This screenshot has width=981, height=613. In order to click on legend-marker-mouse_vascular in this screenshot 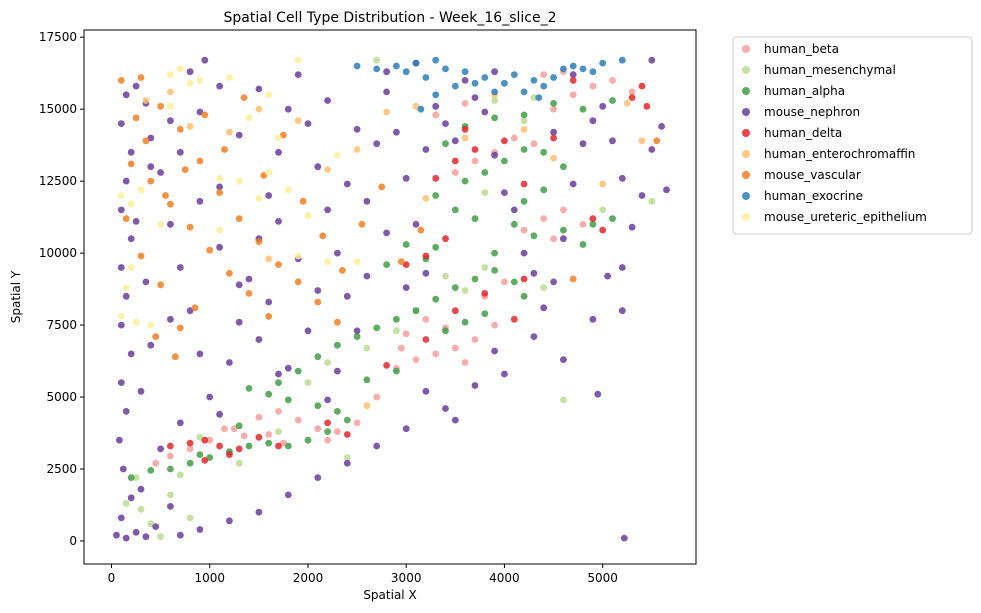, I will do `click(746, 175)`.